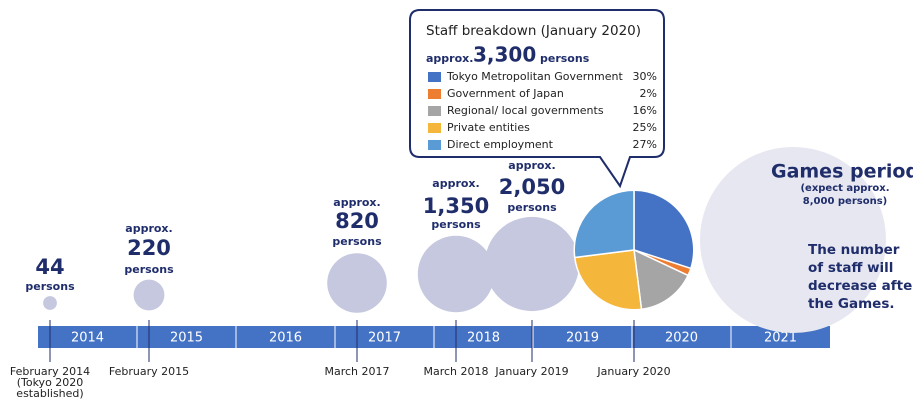  I want to click on legend-label: Direct employment, so click(500, 144).